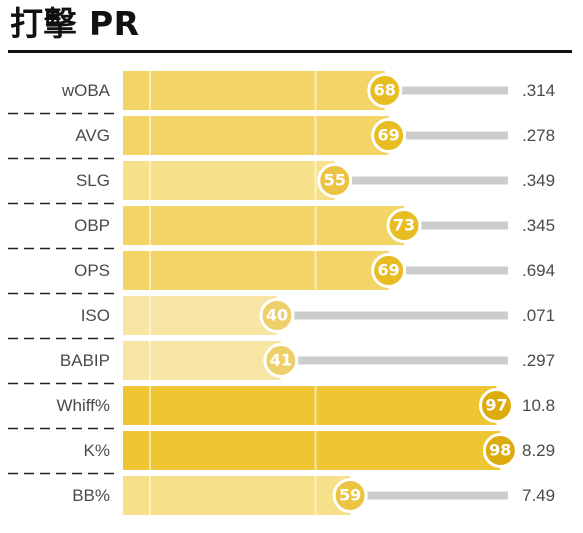 The width and height of the screenshot is (583, 533). I want to click on bar-ops, so click(256, 270).